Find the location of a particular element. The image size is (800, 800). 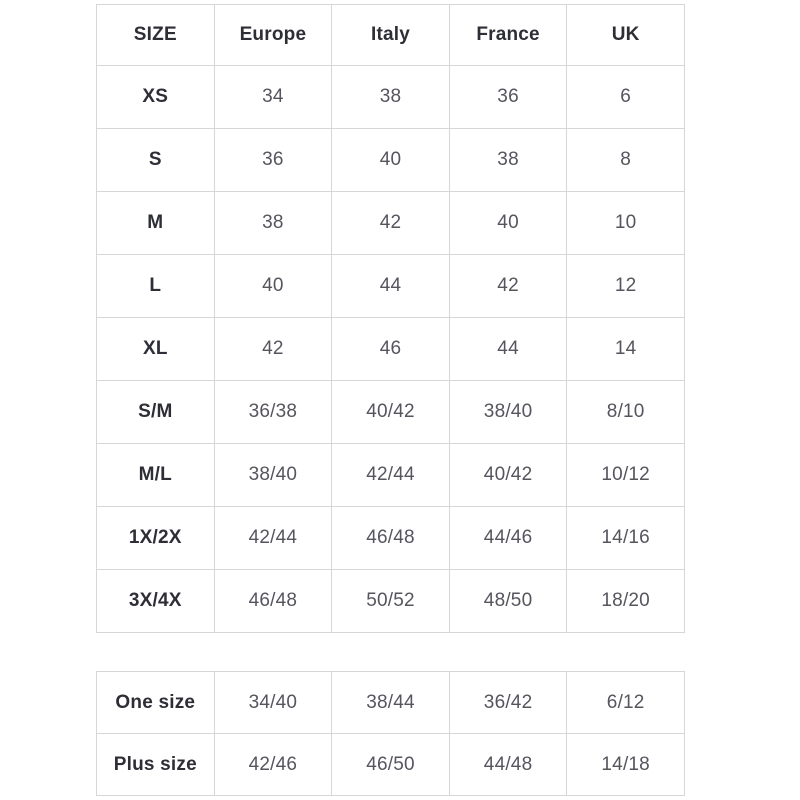

table-row-s-m: S/M 36/38 40/42 38/40 8/10 is located at coordinates (390, 412).